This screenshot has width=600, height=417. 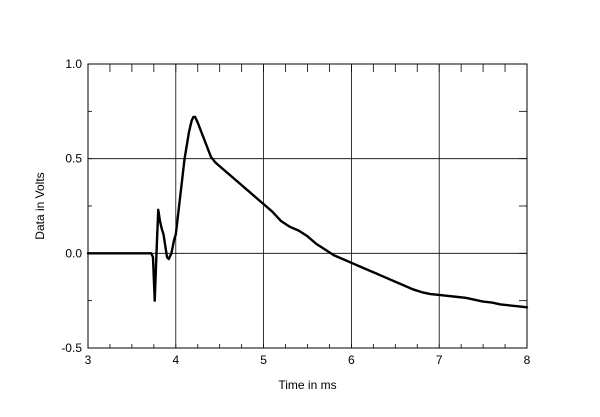 I want to click on x-axis-label: Time in ms, so click(x=307, y=385).